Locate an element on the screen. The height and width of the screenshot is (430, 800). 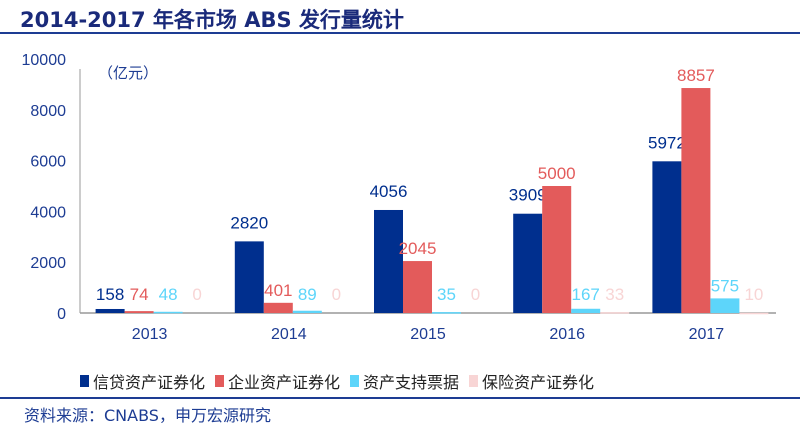
data-label: 74 is located at coordinates (139, 294).